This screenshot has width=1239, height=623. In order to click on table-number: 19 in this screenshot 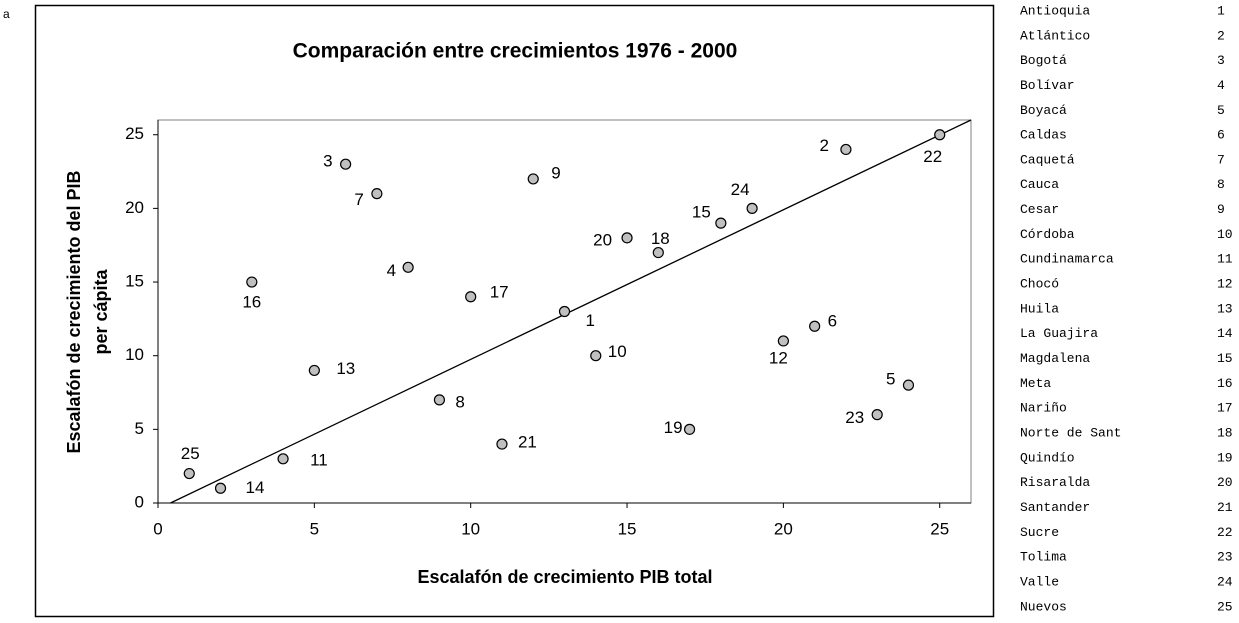, I will do `click(1225, 457)`.